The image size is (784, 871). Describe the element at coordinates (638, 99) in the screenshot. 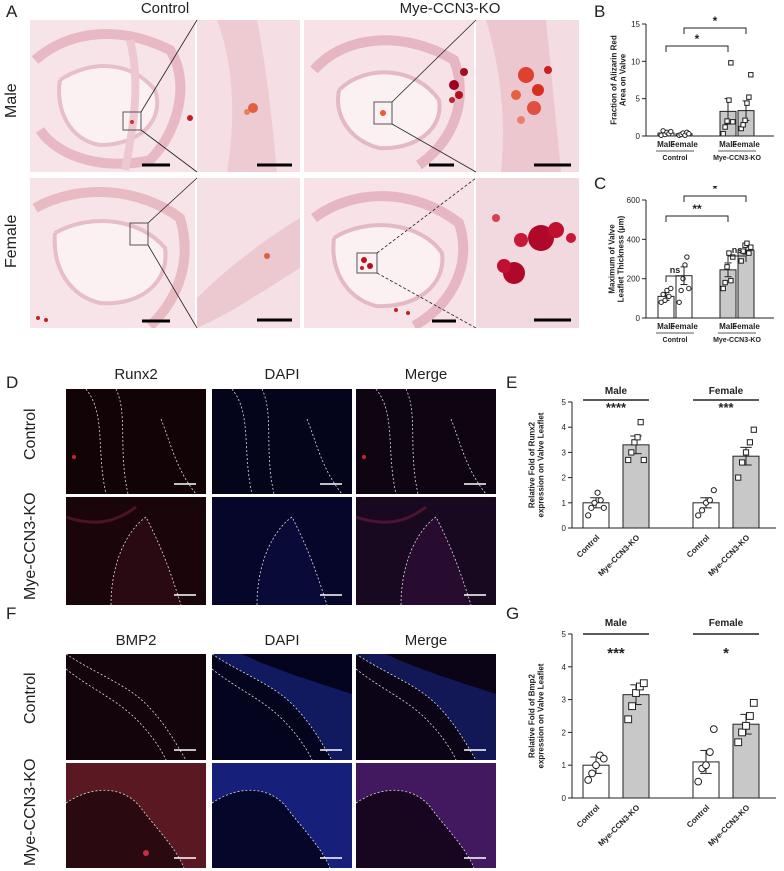

I see `y-tick-label: 5` at that location.